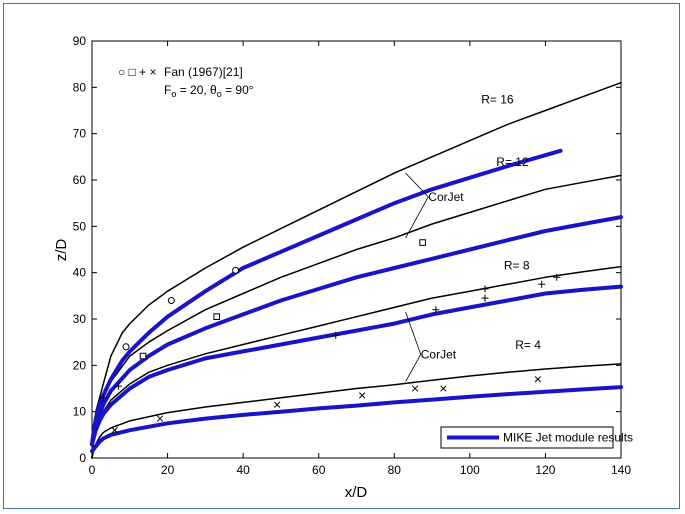  Describe the element at coordinates (80, 273) in the screenshot. I see `y-tick-label-40: 40` at that location.